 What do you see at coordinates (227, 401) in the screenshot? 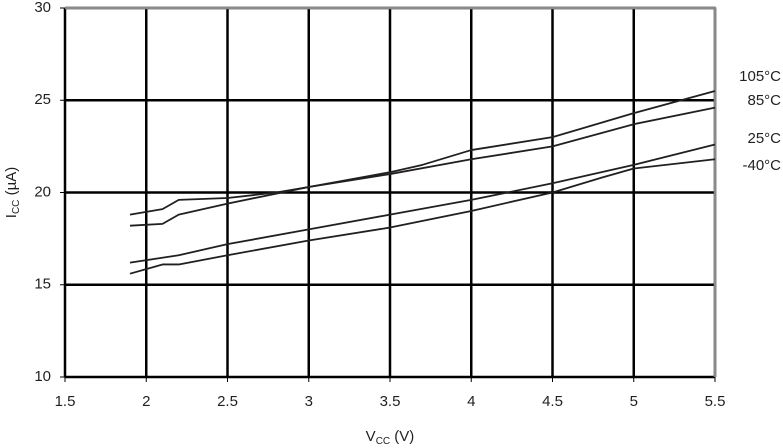
I see `x-tick-label: 2.5` at bounding box center [227, 401].